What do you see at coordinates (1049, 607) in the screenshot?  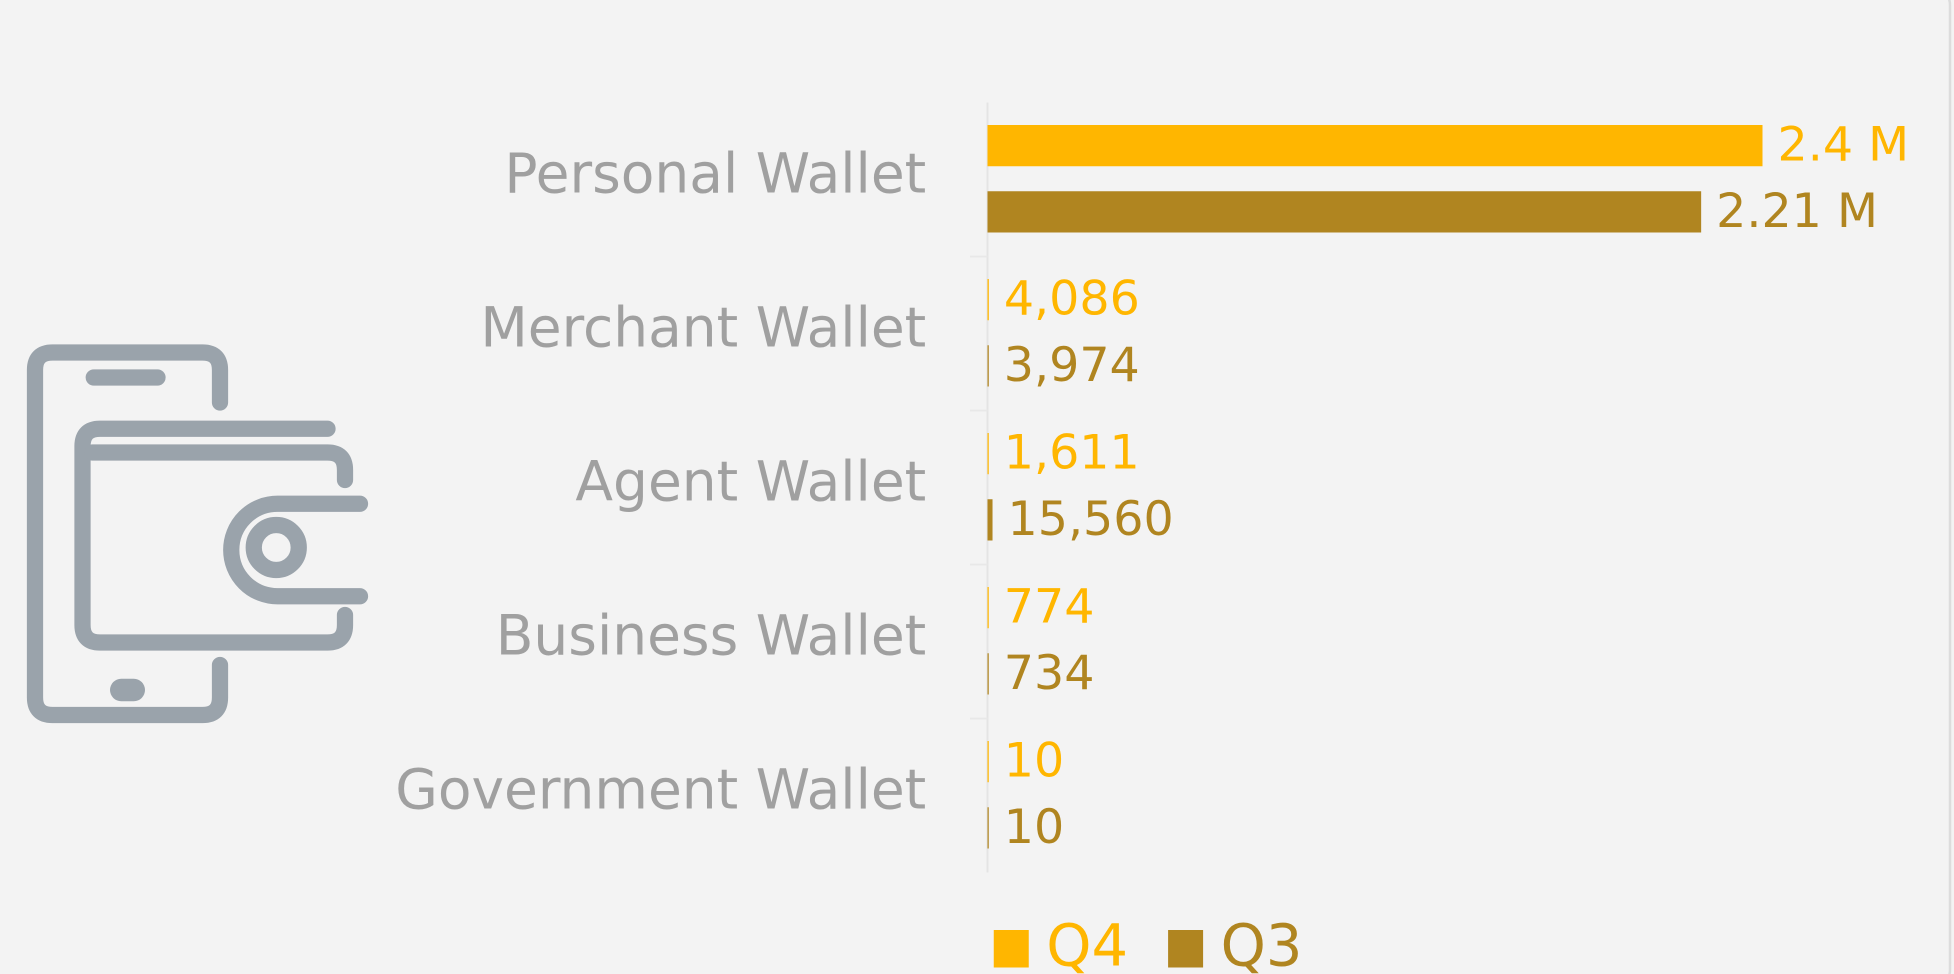 I see `value-label: 774` at bounding box center [1049, 607].